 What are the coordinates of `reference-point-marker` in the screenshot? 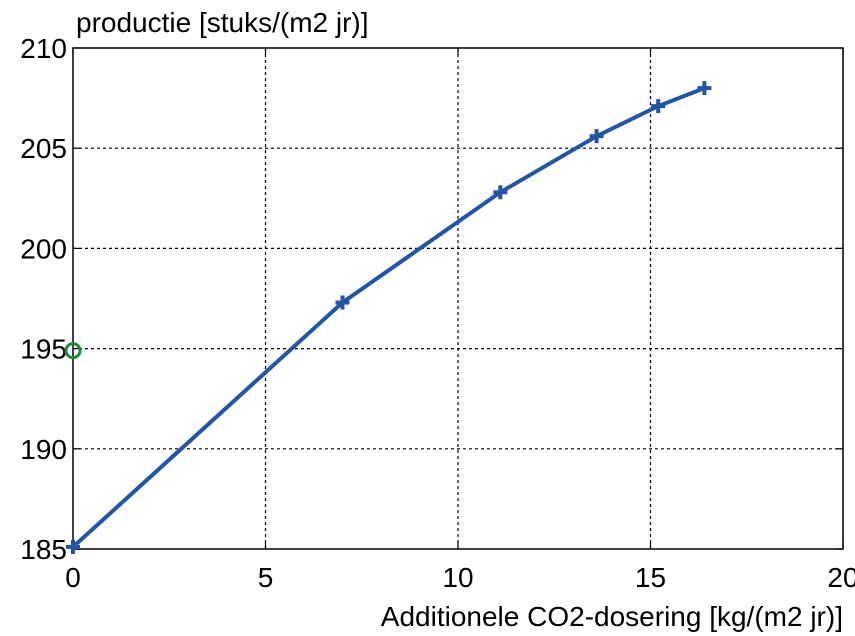 It's located at (73, 351).